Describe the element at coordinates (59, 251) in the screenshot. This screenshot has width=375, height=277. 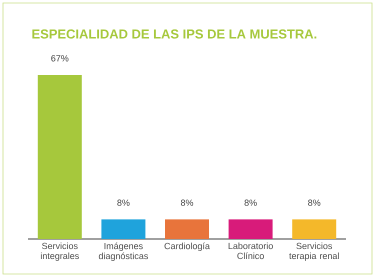
I see `x-tick-label: Servicios integrales` at that location.